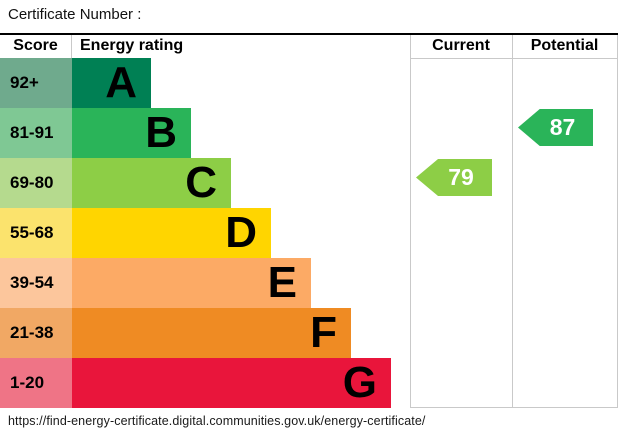 The width and height of the screenshot is (620, 440). What do you see at coordinates (564, 45) in the screenshot?
I see `column-header-potential: Potential` at bounding box center [564, 45].